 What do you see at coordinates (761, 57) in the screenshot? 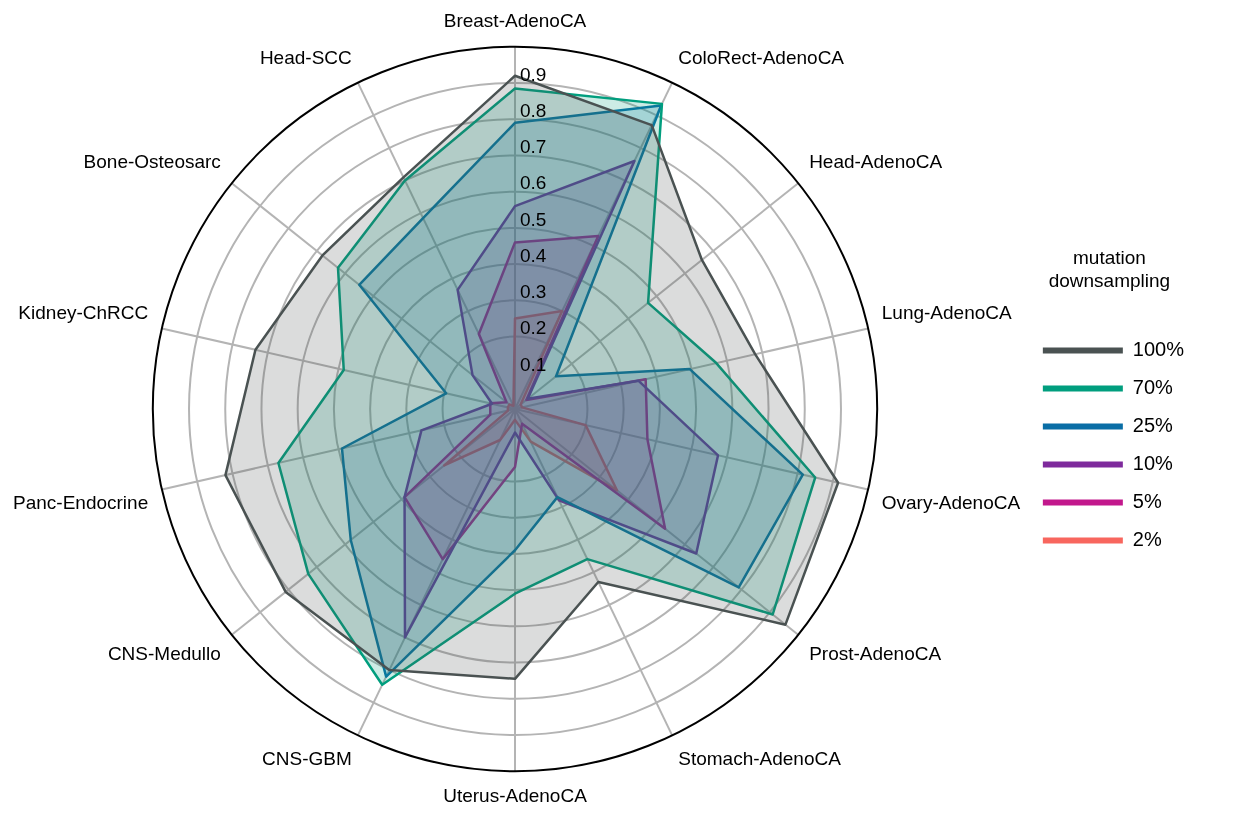
I see `spoke-label: ColoRect-AdenoCA` at bounding box center [761, 57].